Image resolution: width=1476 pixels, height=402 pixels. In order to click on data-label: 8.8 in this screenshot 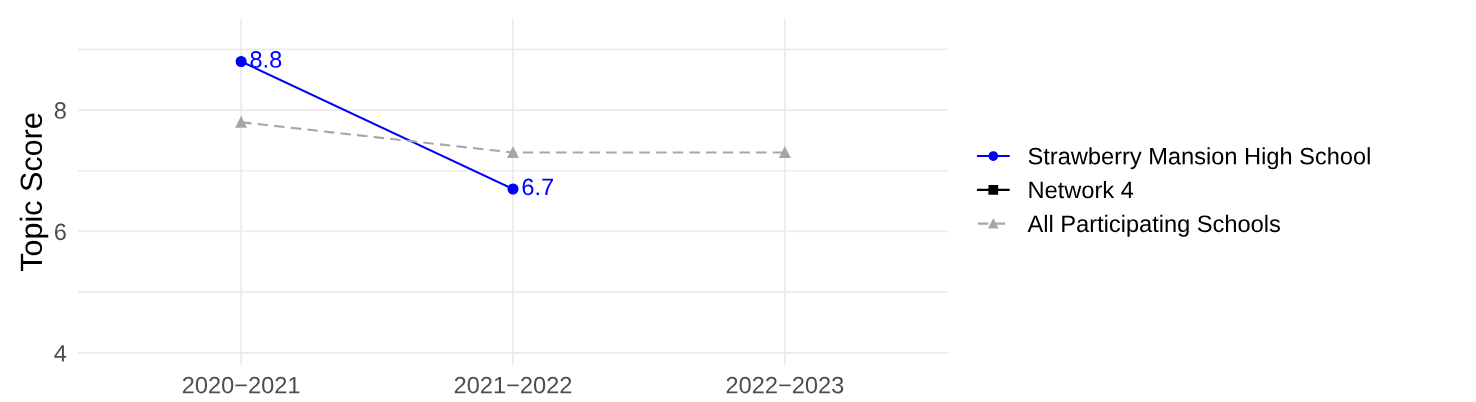, I will do `click(266, 59)`.